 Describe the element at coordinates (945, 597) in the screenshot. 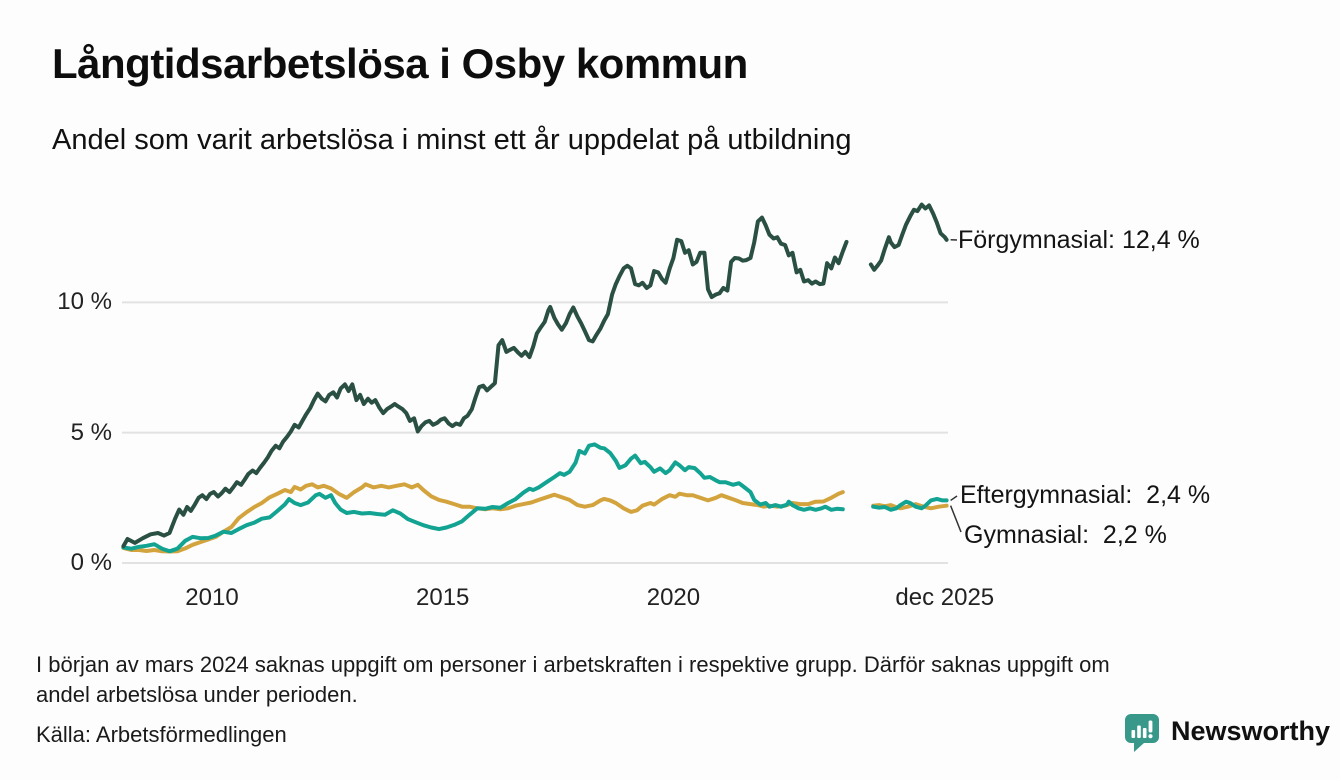

I see `x-axis-tick-dec-2025: dec 2025` at that location.